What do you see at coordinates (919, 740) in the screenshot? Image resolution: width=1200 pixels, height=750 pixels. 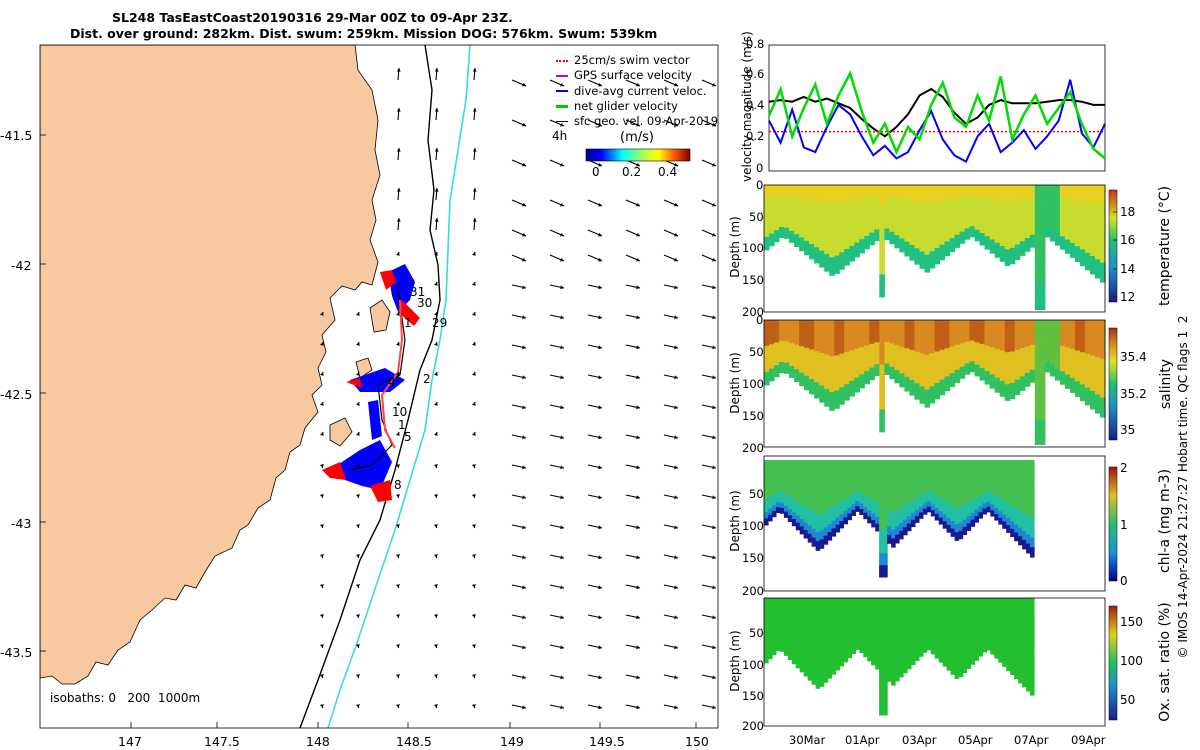 I see `time-xtick: 03Apr` at bounding box center [919, 740].